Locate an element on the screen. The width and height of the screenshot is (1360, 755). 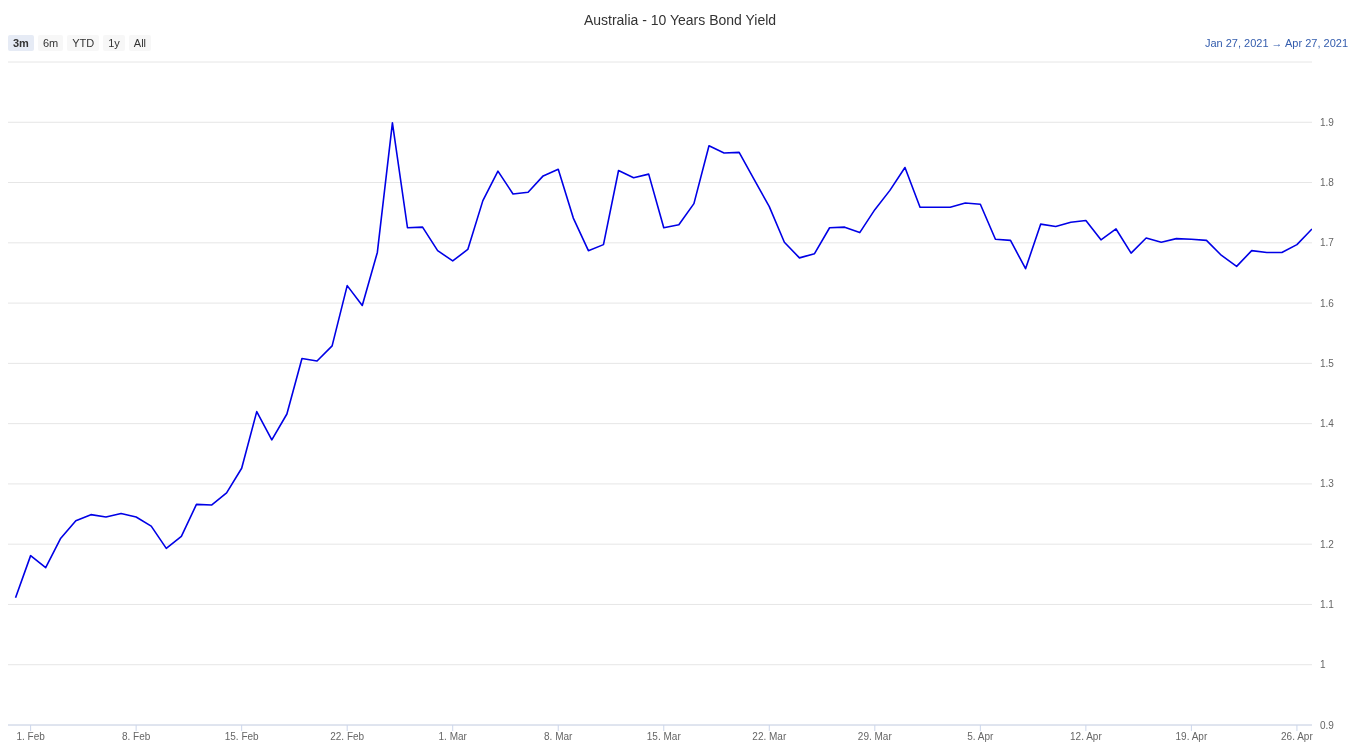
y-tick-label: 1.3 is located at coordinates (1327, 484).